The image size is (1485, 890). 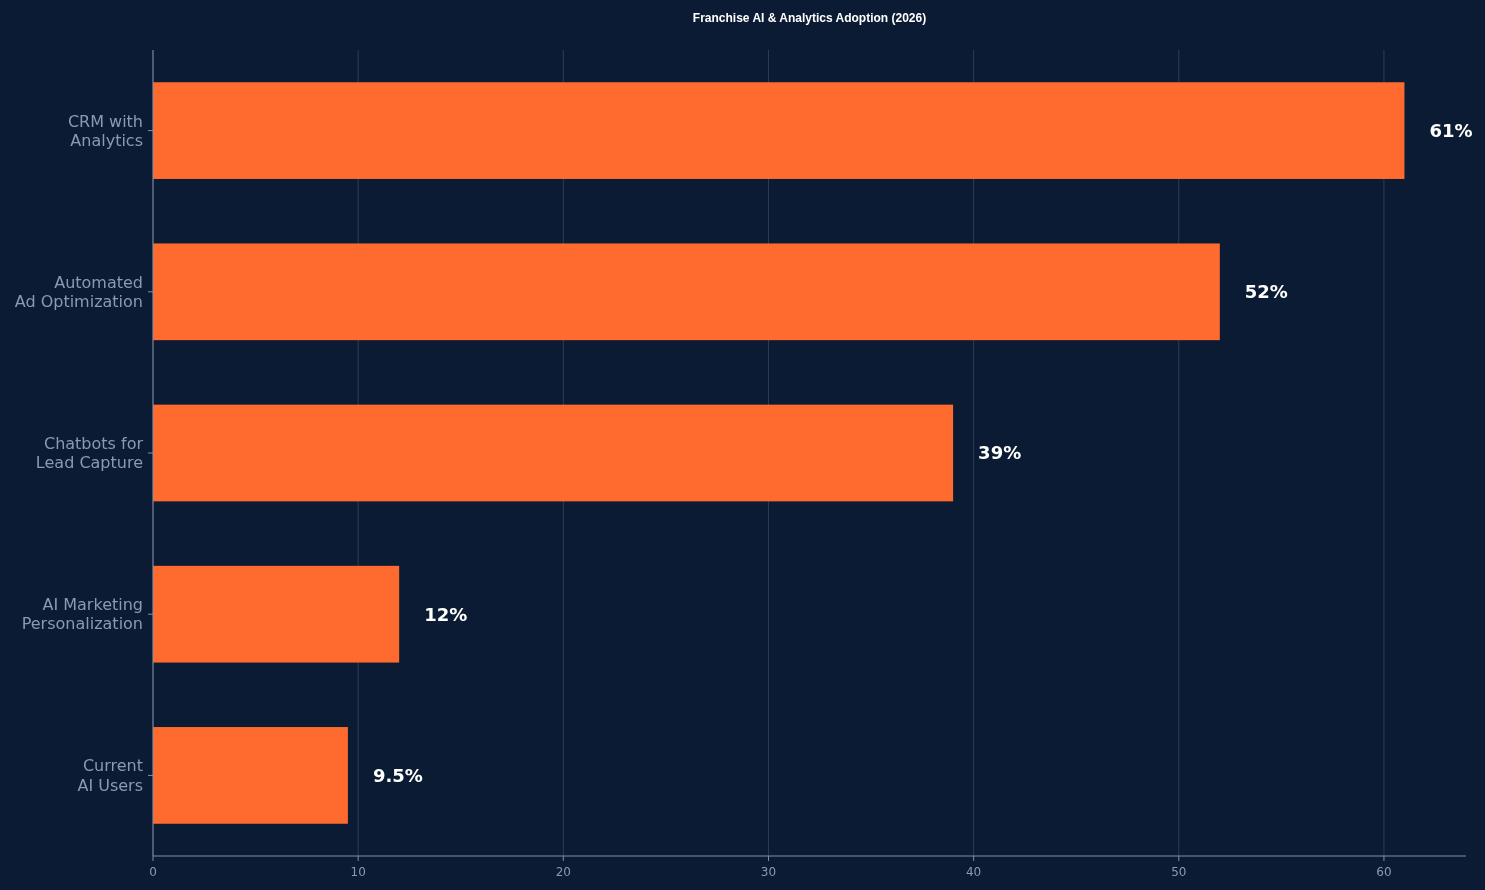 I want to click on data-label: 61%, so click(x=1451, y=130).